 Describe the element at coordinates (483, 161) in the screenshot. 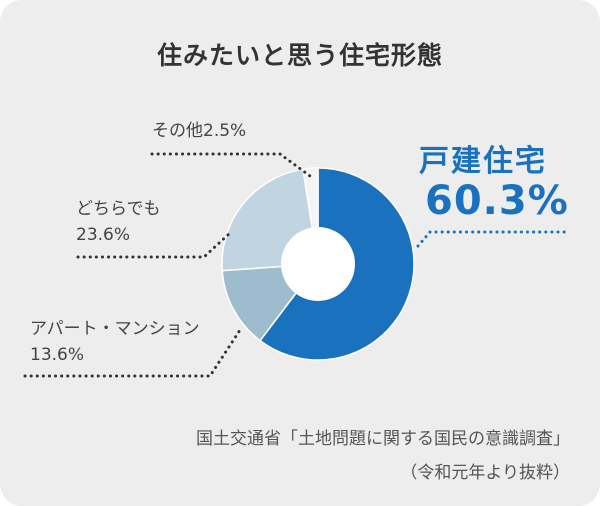

I see `label-detached-name: 戸建住宅` at that location.